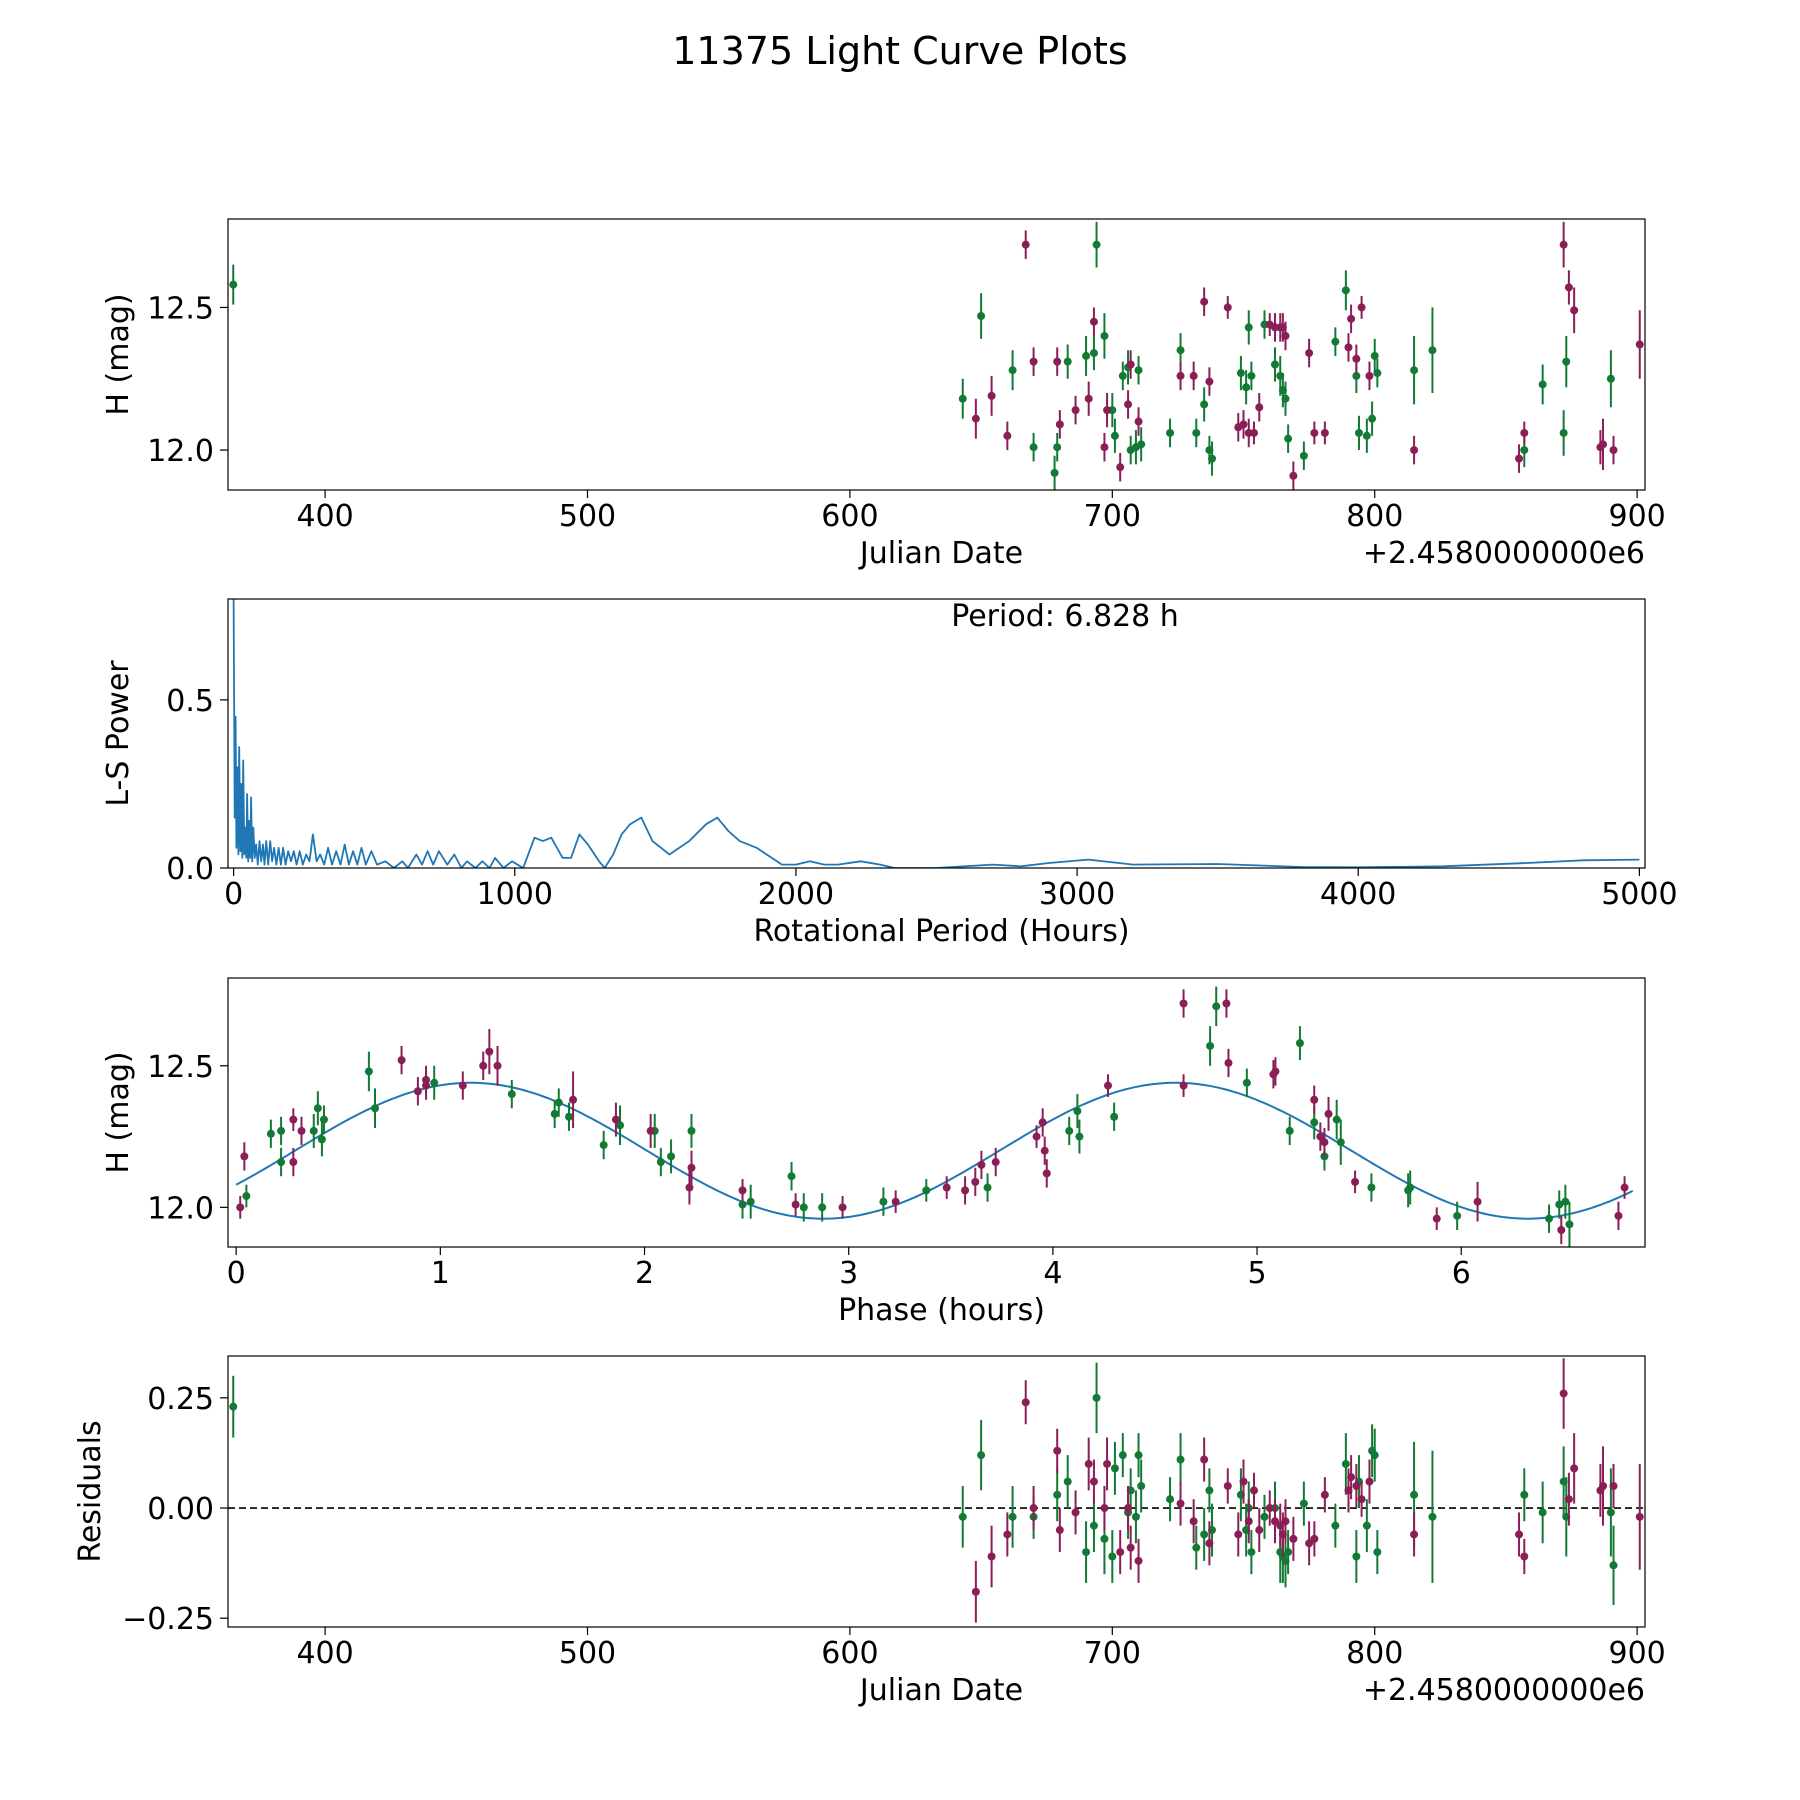 This screenshot has width=1800, height=1800. I want to click on x-tick-label: 500, so click(587, 516).